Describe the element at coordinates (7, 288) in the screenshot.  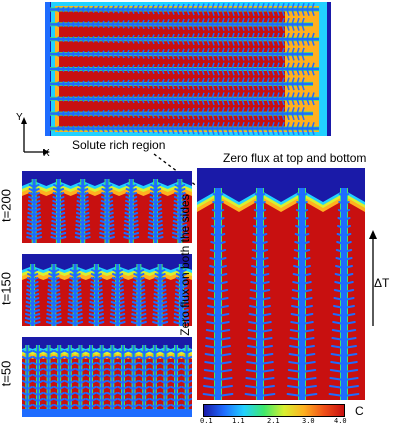
I see `time-label-t150: t=150` at that location.